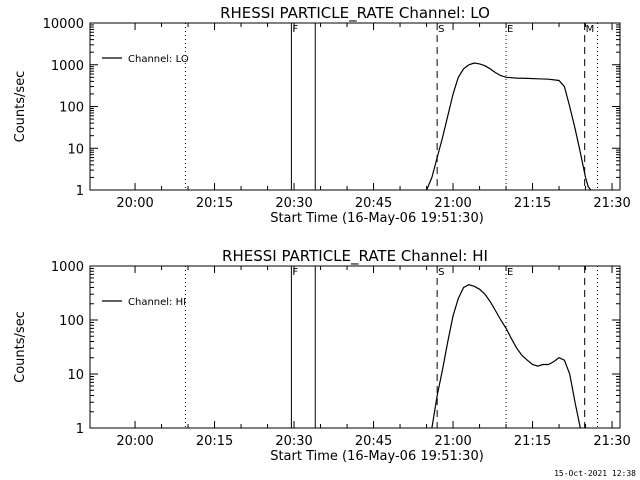 The image size is (640, 480). What do you see at coordinates (590, 29) in the screenshot?
I see `event-marker-label: M` at bounding box center [590, 29].